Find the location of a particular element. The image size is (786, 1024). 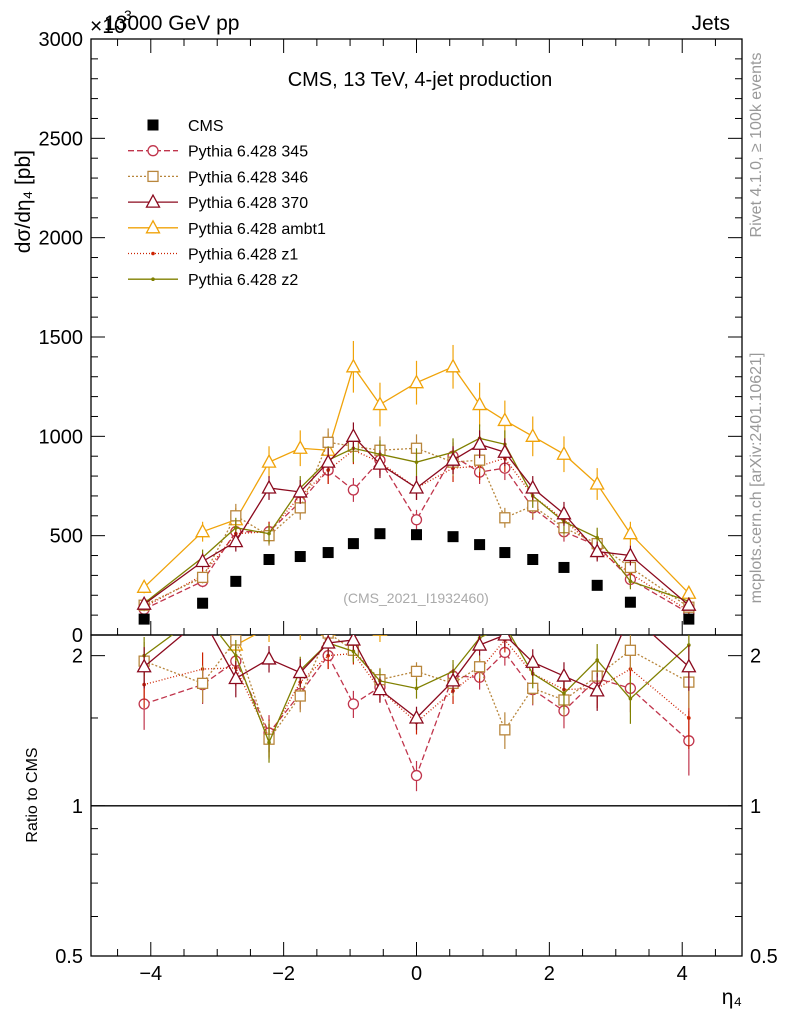

rivet-label: Rivet 4.1.0, ≥ 100k events is located at coordinates (756, 145).